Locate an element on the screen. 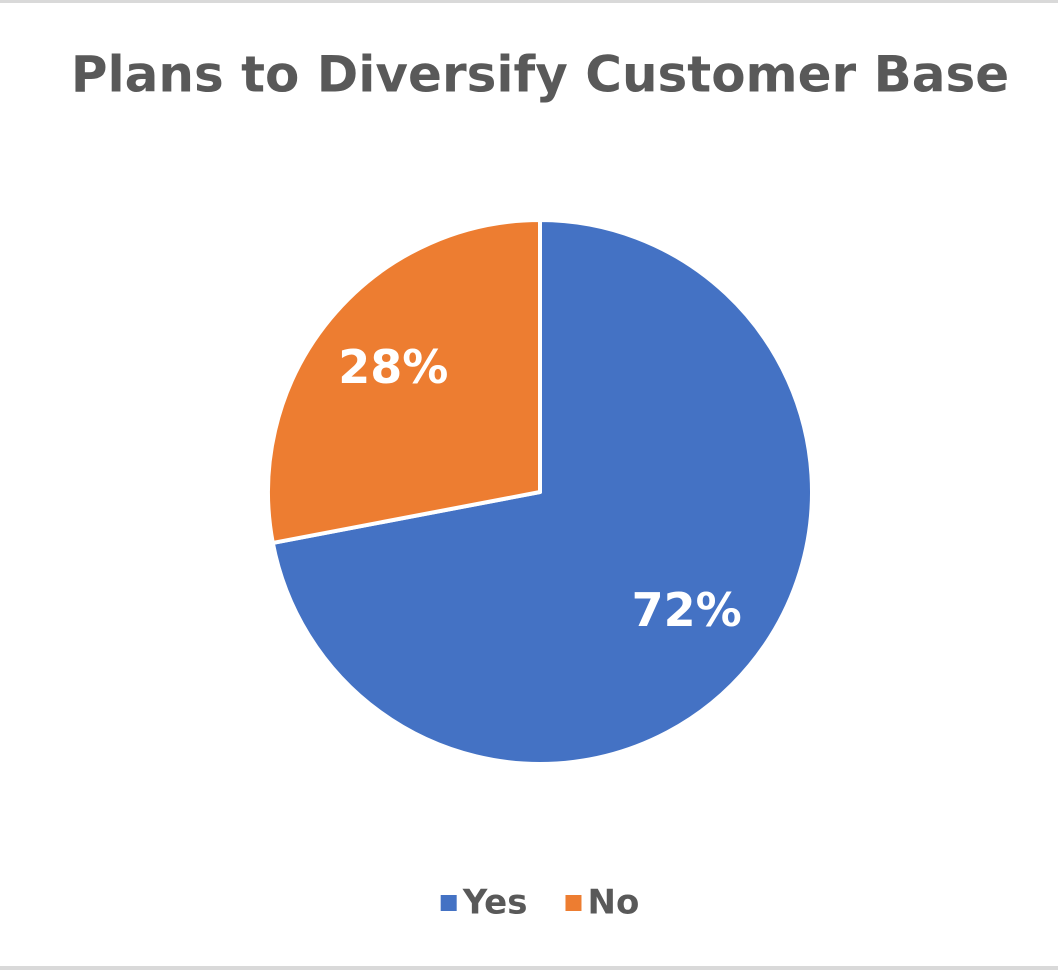  legend-label: Yes is located at coordinates (495, 903).